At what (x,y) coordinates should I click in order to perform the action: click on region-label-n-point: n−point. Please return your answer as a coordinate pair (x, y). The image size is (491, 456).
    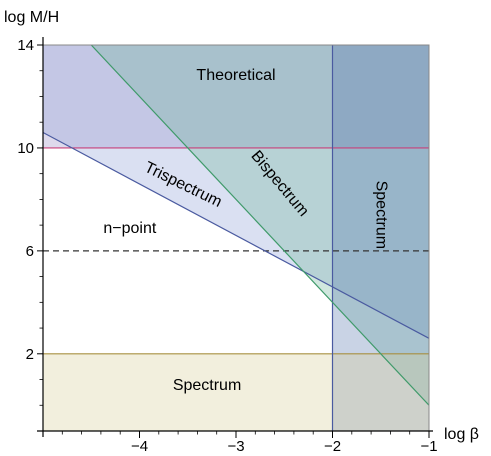
    Looking at the image, I should click on (129, 228).